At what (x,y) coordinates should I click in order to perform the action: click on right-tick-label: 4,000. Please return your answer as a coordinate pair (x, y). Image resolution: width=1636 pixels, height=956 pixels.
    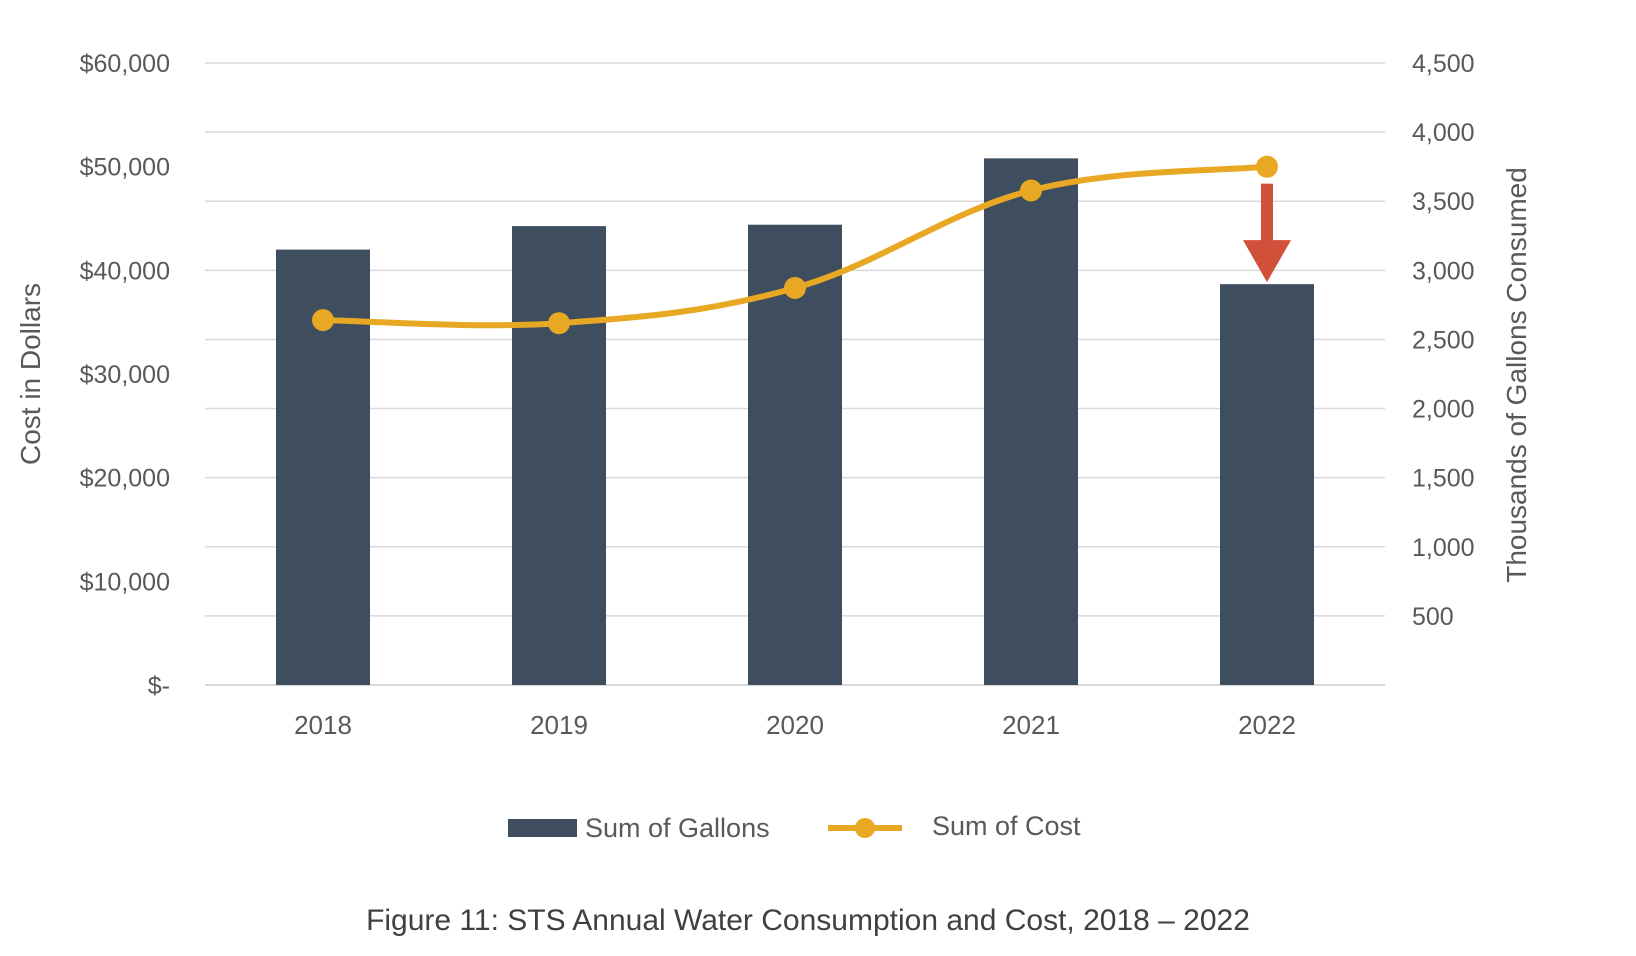
    Looking at the image, I should click on (1443, 133).